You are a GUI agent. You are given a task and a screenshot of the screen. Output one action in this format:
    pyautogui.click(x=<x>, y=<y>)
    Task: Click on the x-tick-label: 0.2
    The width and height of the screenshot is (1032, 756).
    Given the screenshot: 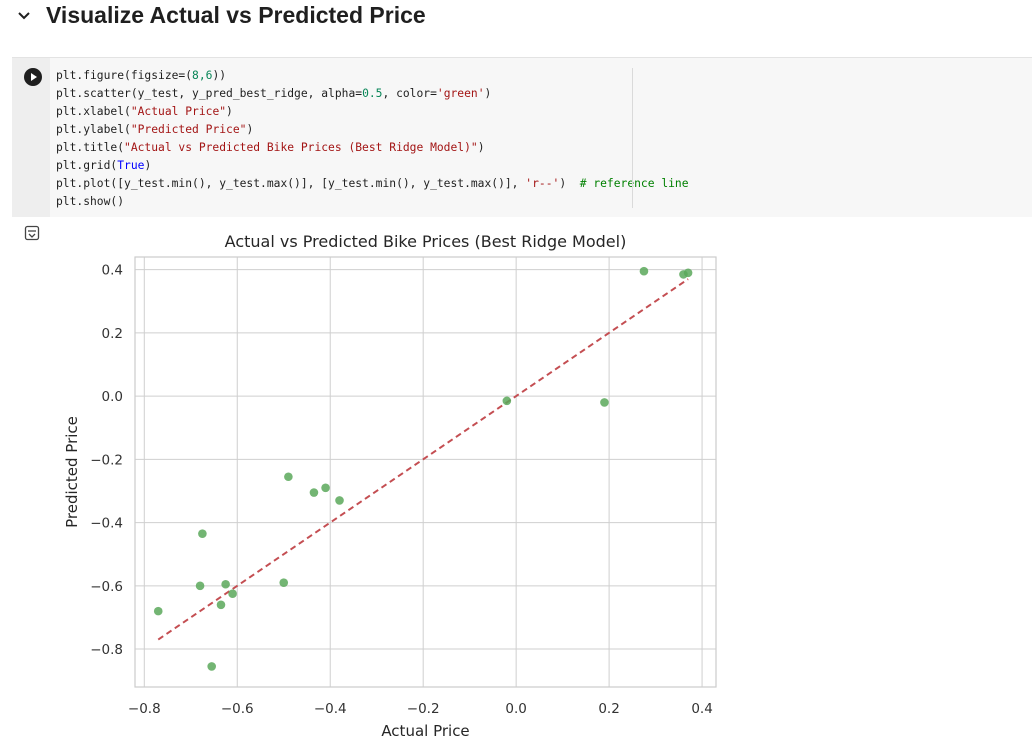 What is the action you would take?
    pyautogui.click(x=608, y=709)
    